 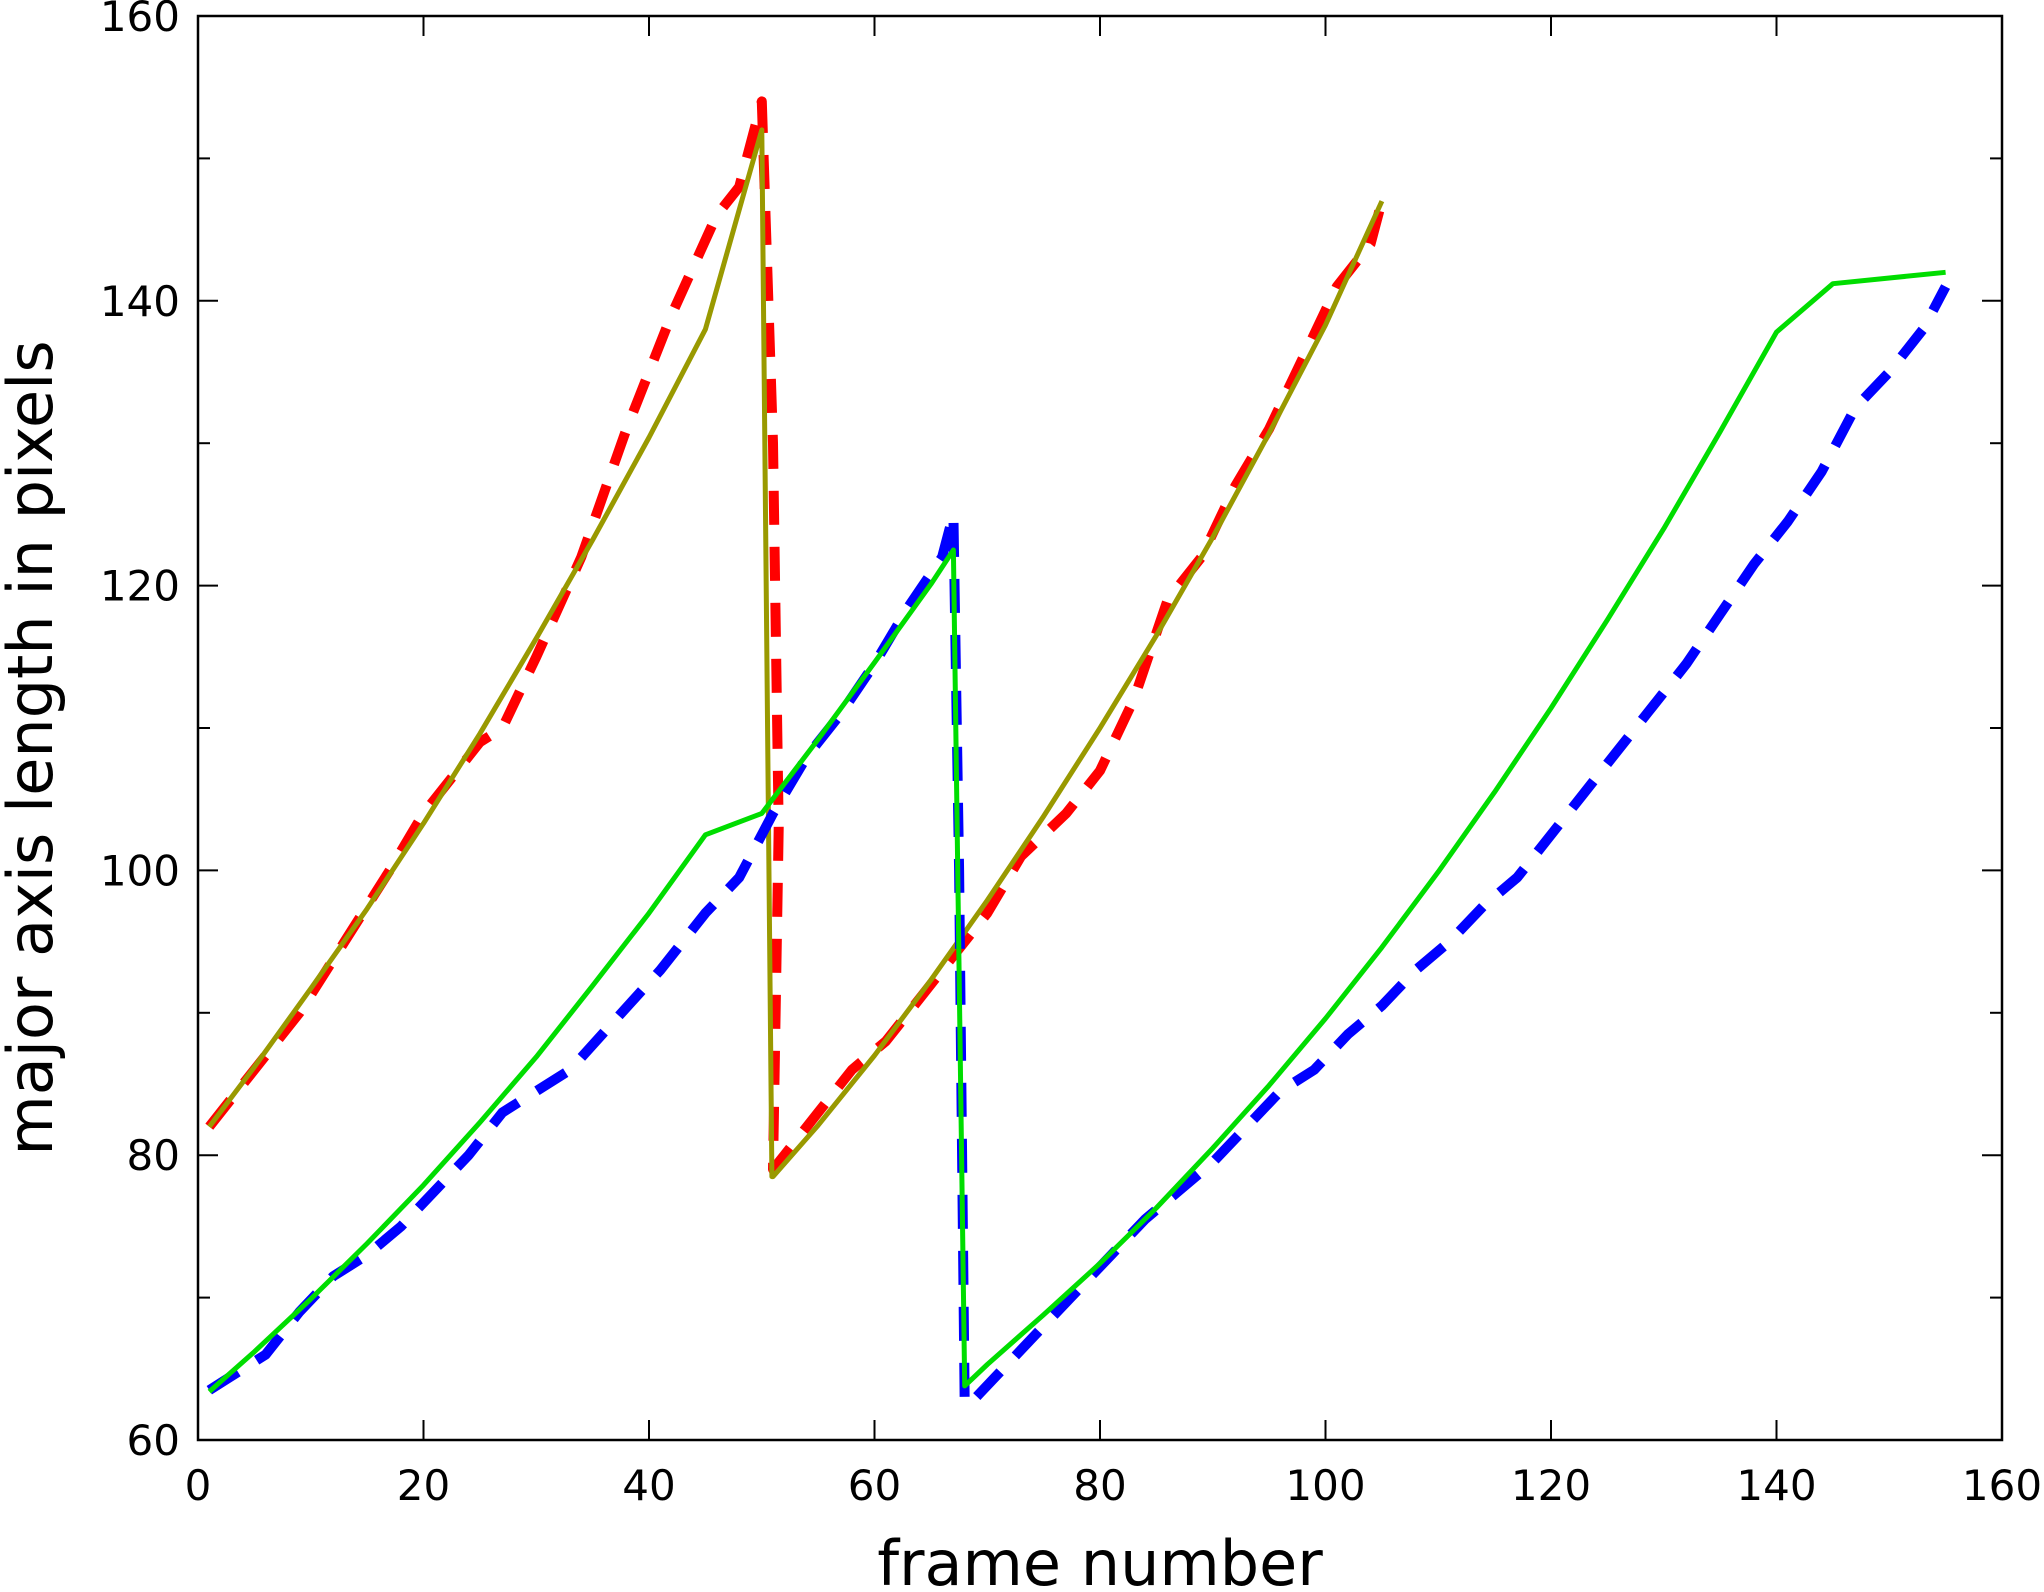 I want to click on x-axis-label: frame number, so click(x=1100, y=1559).